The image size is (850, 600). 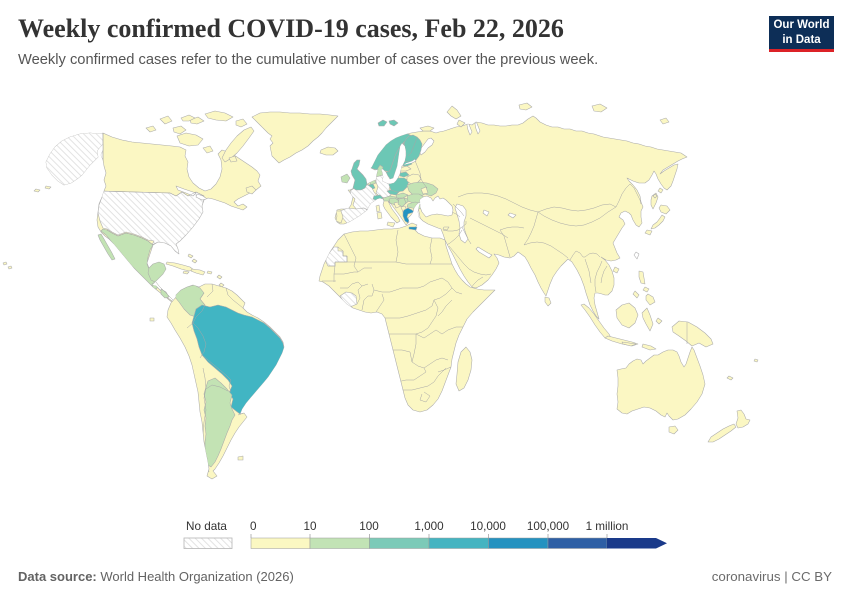 What do you see at coordinates (369, 526) in the screenshot?
I see `svg-text: 100` at bounding box center [369, 526].